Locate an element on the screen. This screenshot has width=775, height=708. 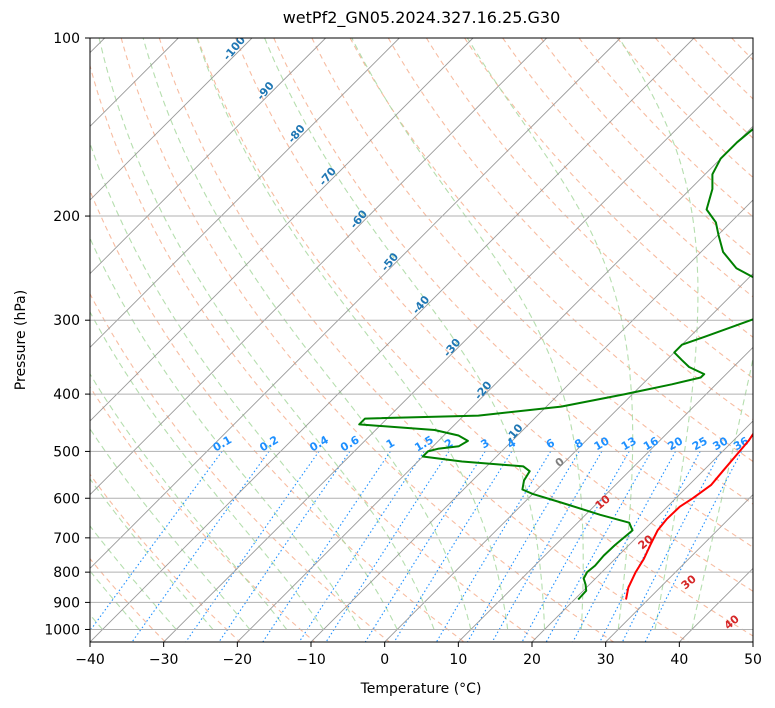
y-axis-title: Pressure (hPa) is located at coordinates (21, 340).